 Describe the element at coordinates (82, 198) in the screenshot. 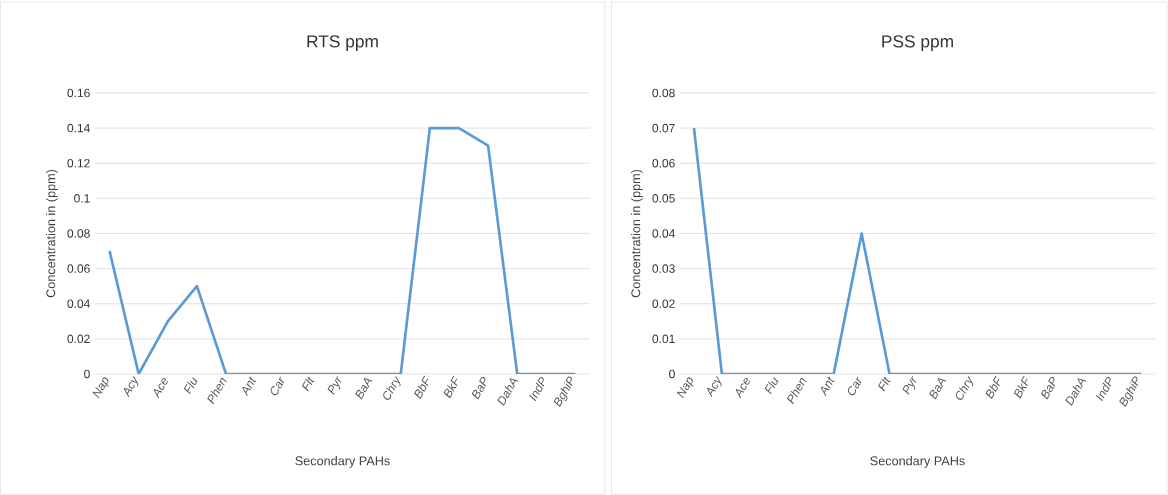

I see `y-tick-label: 0.1` at that location.